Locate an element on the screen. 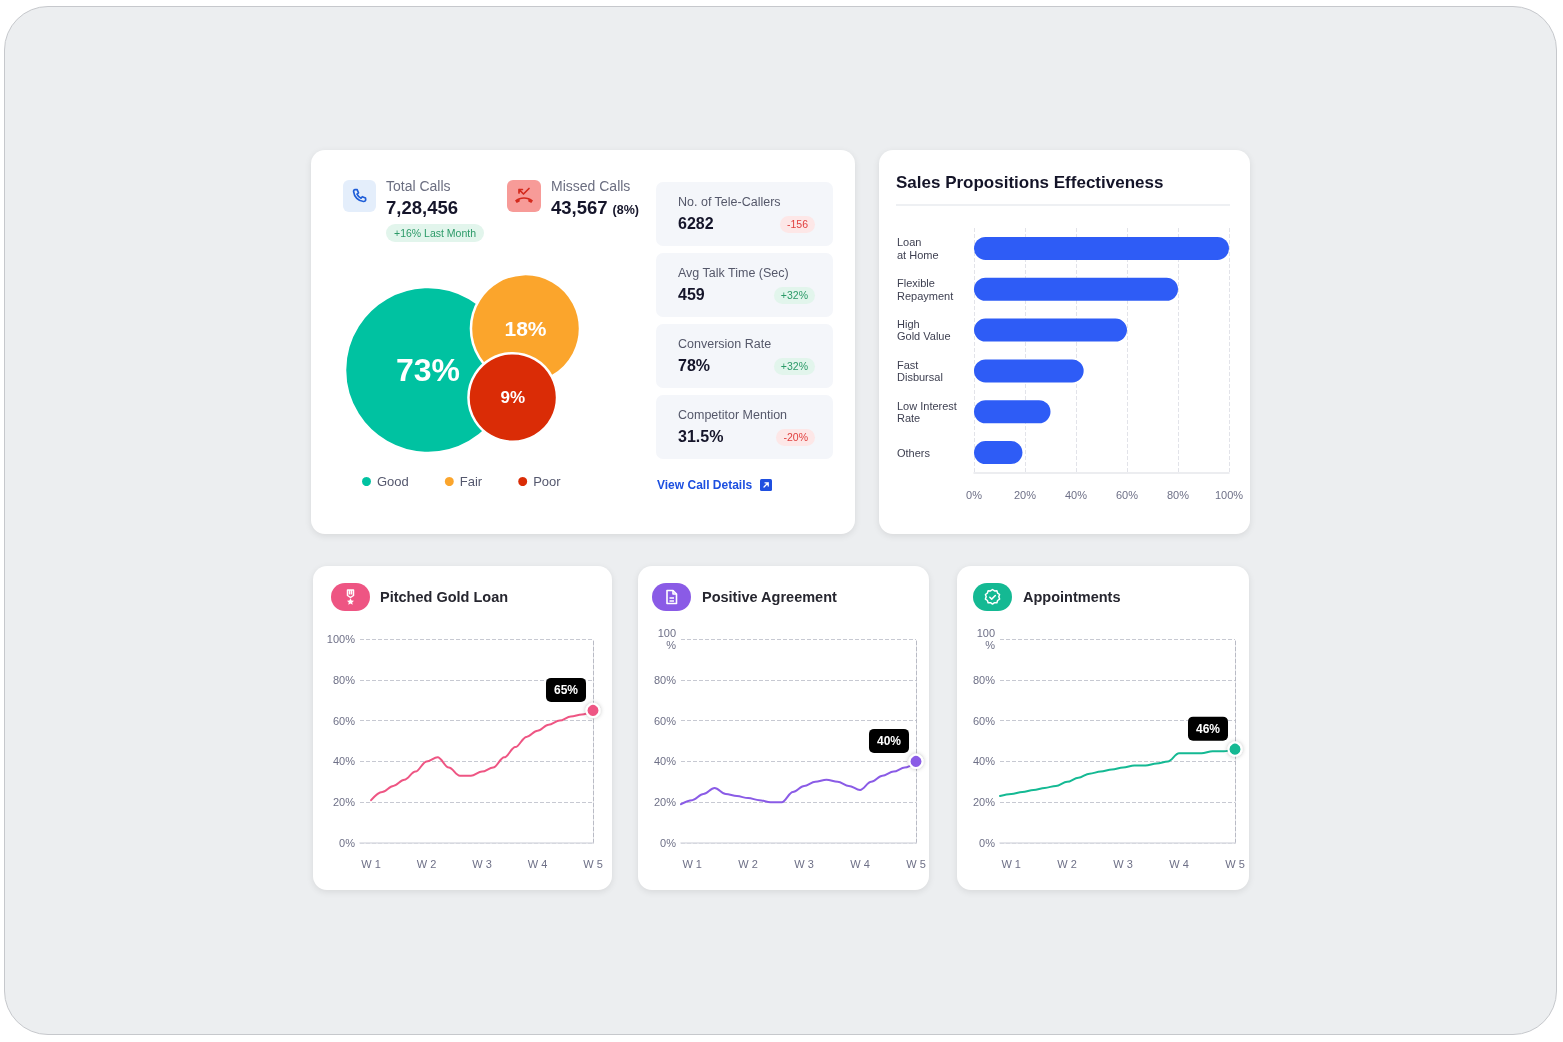 The width and height of the screenshot is (1563, 1042). text: 78% is located at coordinates (694, 366).